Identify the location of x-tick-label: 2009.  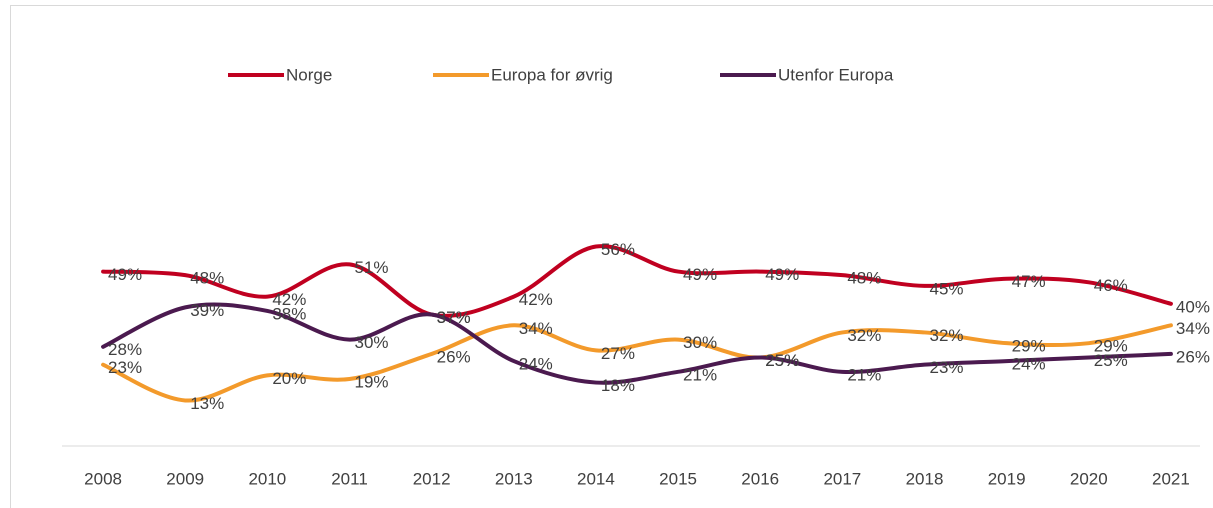
(185, 478).